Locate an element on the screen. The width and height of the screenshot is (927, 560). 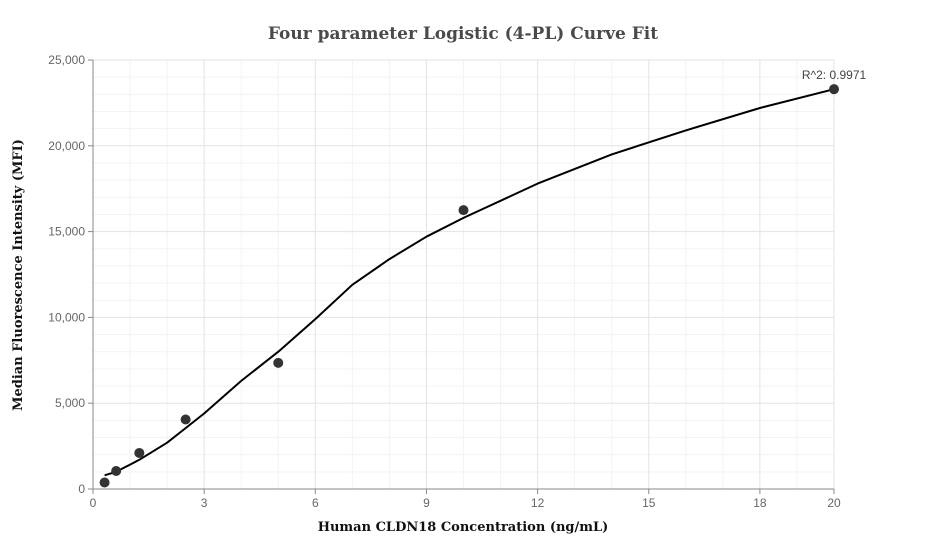
y-tick-label: 0 is located at coordinates (81, 489).